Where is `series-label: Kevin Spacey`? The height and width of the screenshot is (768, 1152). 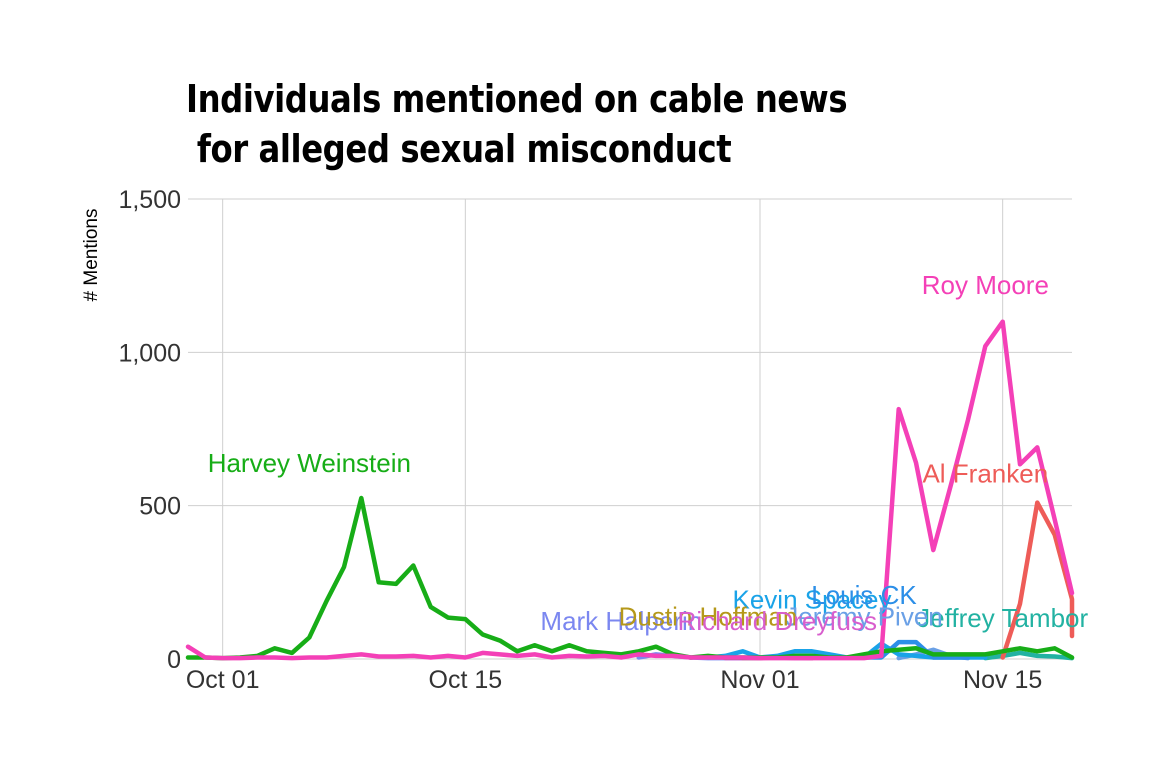
series-label: Kevin Spacey is located at coordinates (812, 599).